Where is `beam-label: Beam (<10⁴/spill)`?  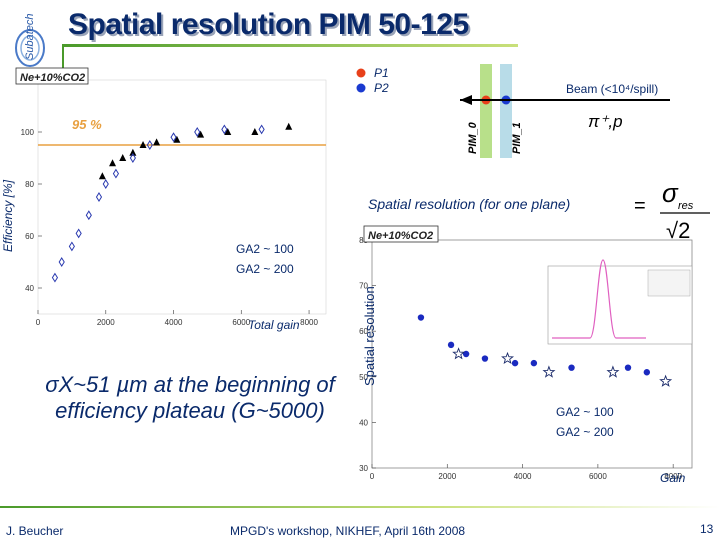
beam-label: Beam (<10⁴/spill) is located at coordinates (612, 89).